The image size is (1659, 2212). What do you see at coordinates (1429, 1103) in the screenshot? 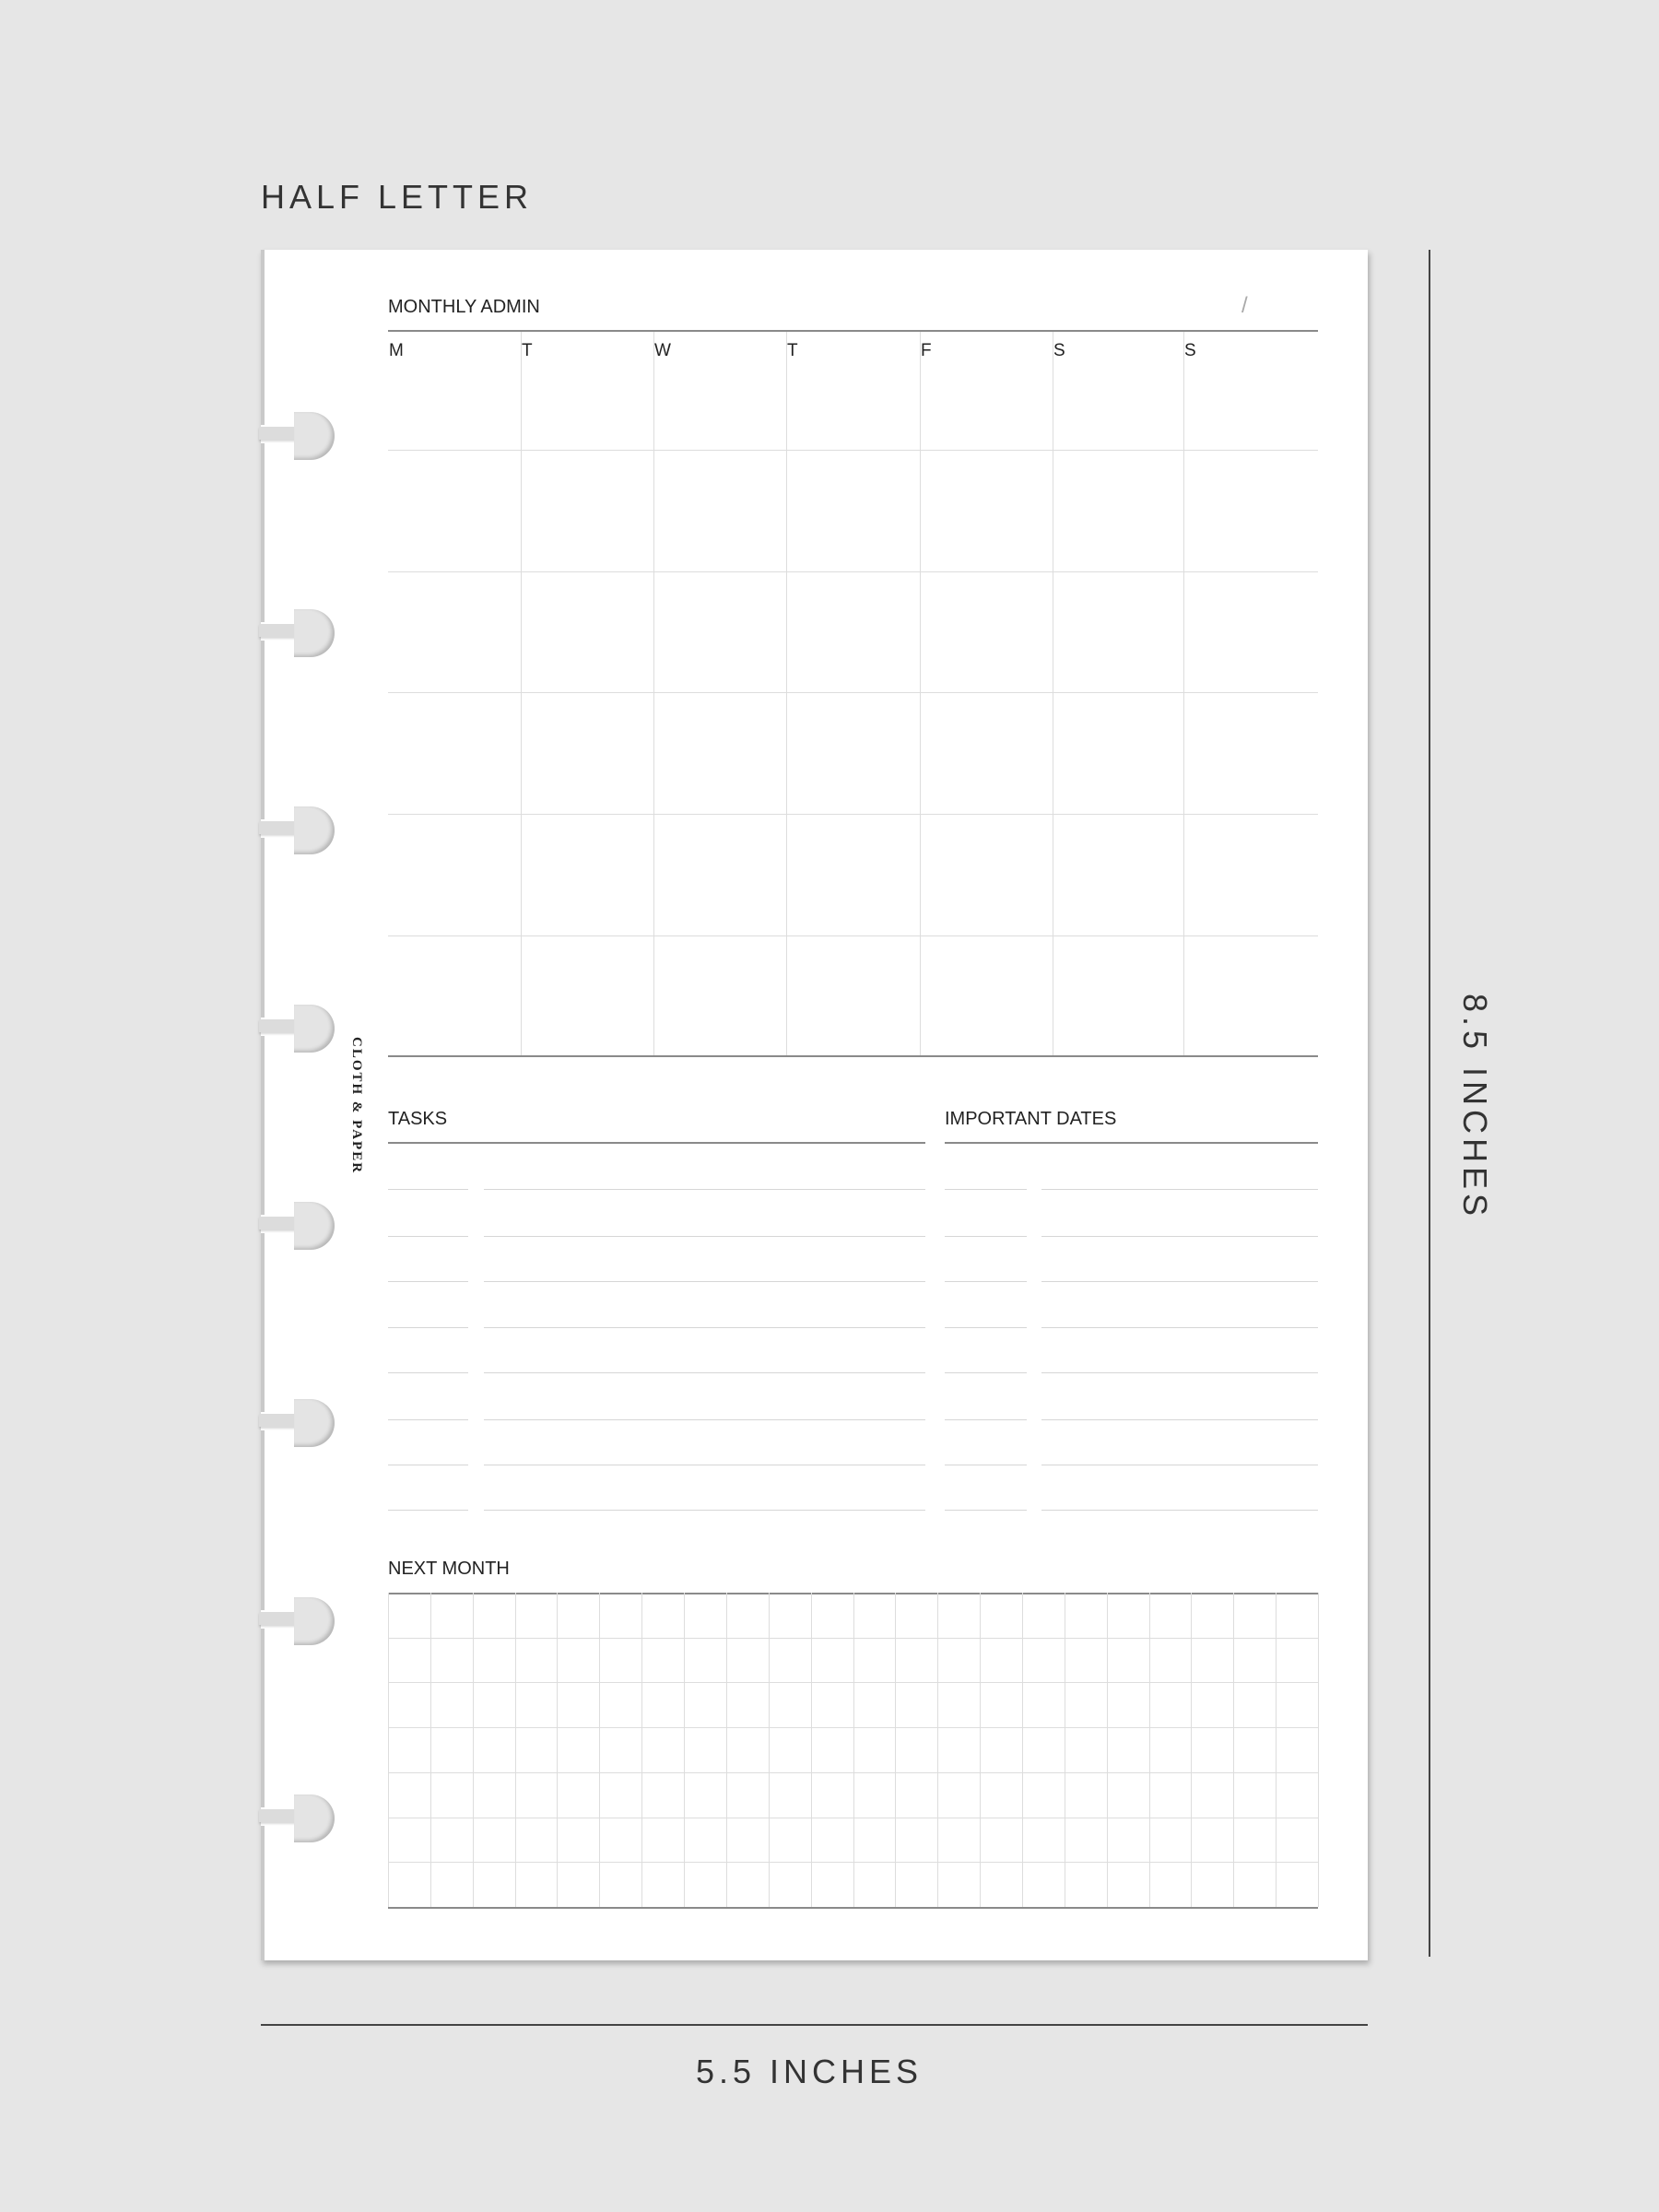
I see `height-dimension-line` at bounding box center [1429, 1103].